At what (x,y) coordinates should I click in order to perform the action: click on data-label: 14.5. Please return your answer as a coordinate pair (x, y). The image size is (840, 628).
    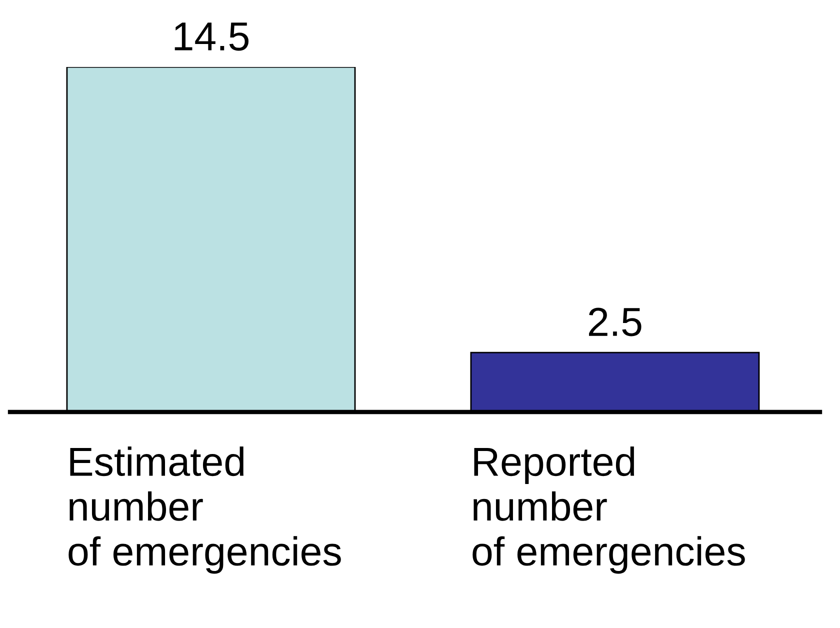
    Looking at the image, I should click on (211, 36).